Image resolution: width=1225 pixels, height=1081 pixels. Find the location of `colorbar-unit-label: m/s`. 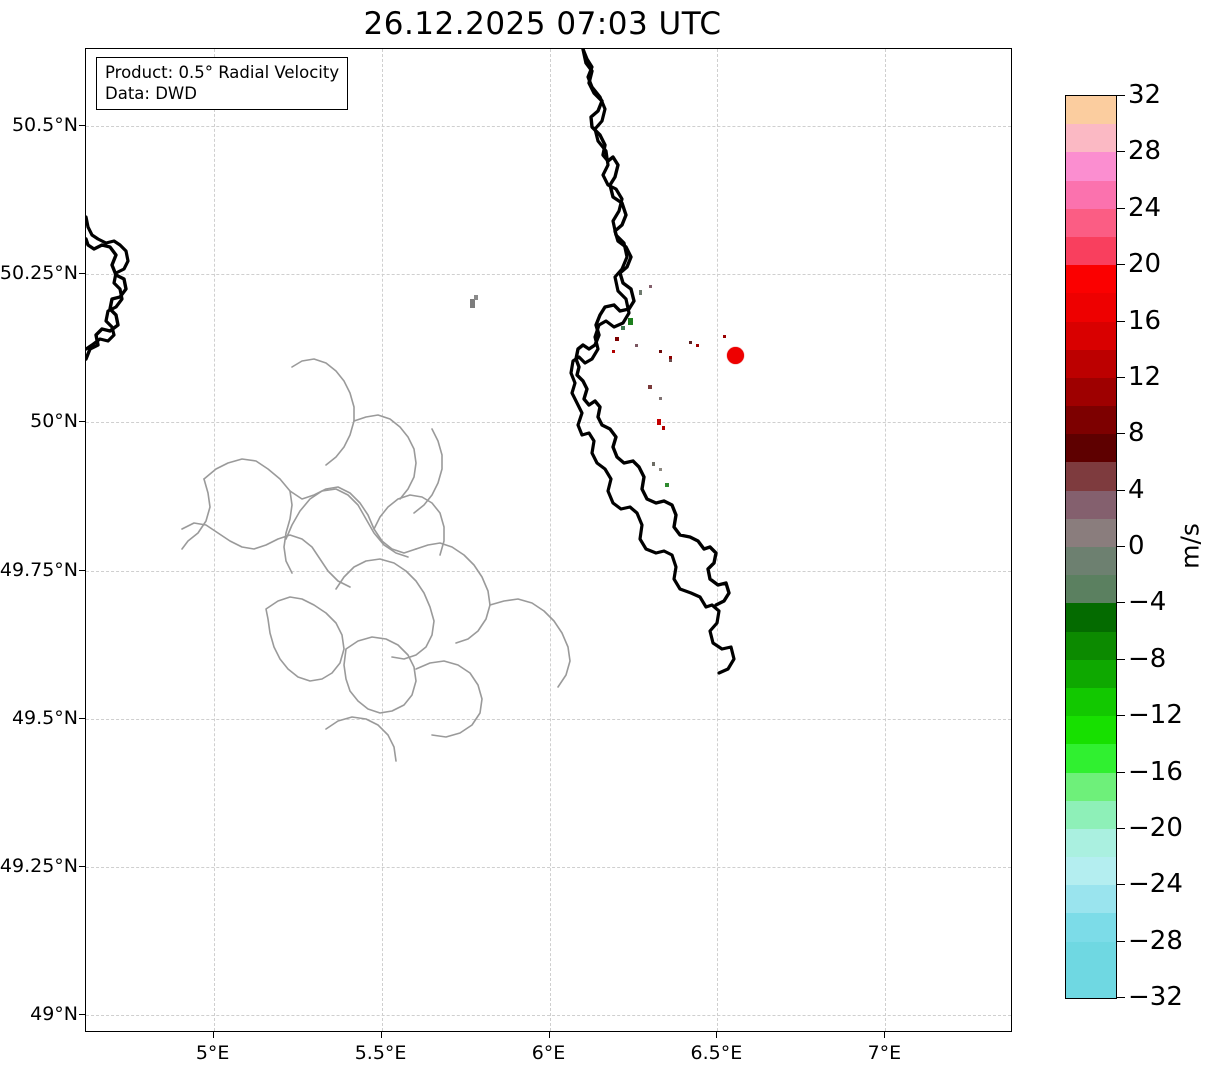

colorbar-unit-label: m/s is located at coordinates (1190, 546).